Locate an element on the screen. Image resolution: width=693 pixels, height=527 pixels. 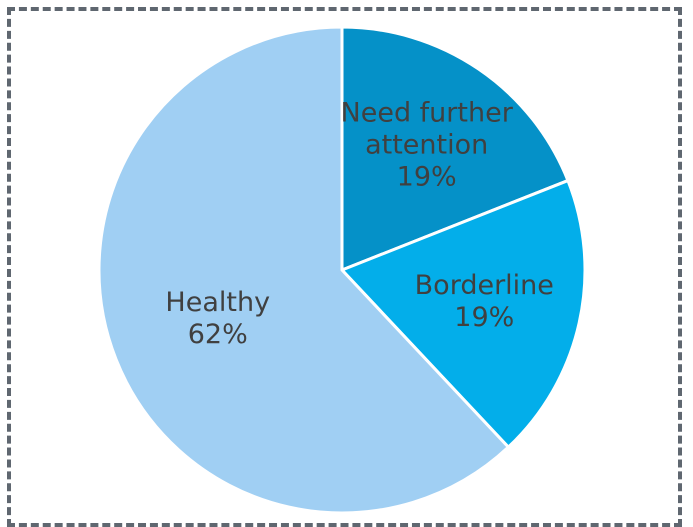
slice-label-borderline: Borderline 19% is located at coordinates (484, 300).